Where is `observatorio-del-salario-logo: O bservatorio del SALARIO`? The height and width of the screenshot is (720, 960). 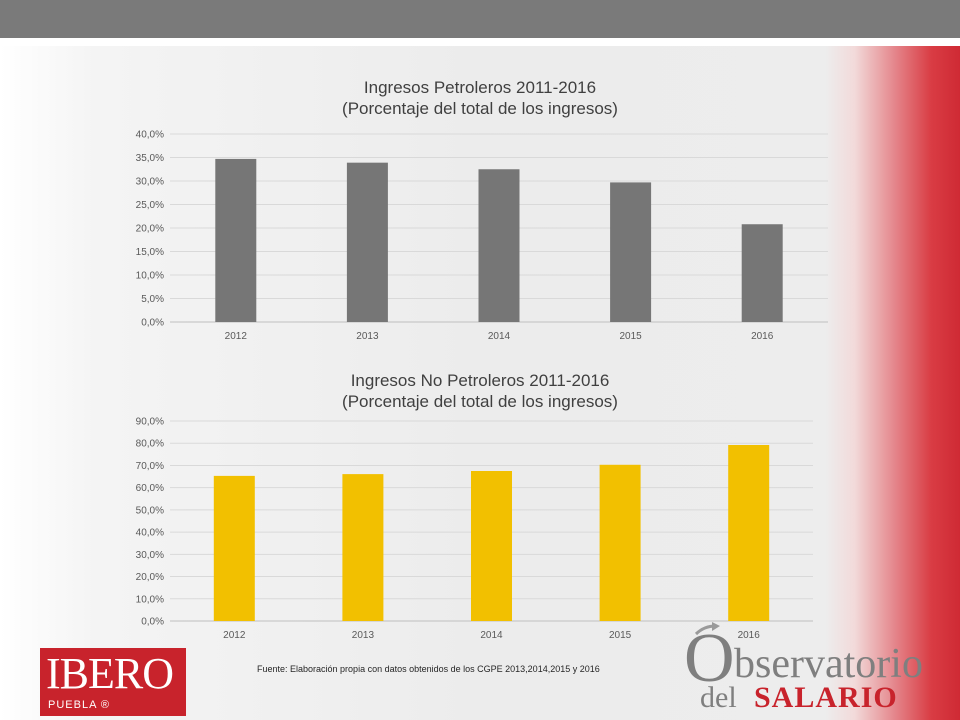 observatorio-del-salario-logo: O bservatorio del SALARIO is located at coordinates (809, 668).